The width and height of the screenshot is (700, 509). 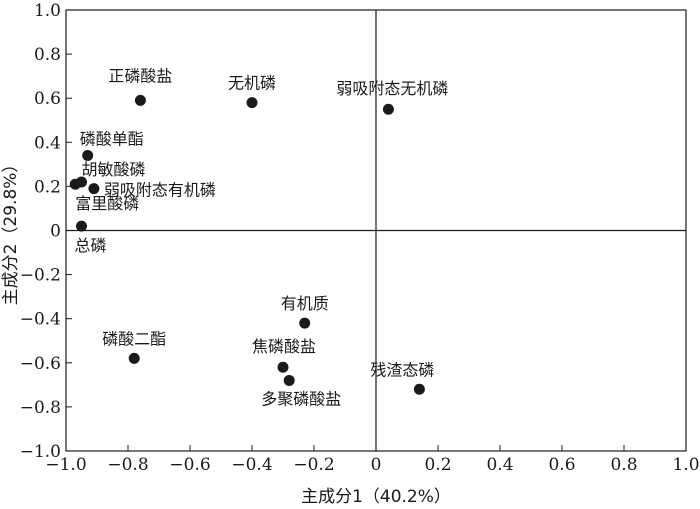 What do you see at coordinates (252, 83) in the screenshot?
I see `point-label: 无机磷` at bounding box center [252, 83].